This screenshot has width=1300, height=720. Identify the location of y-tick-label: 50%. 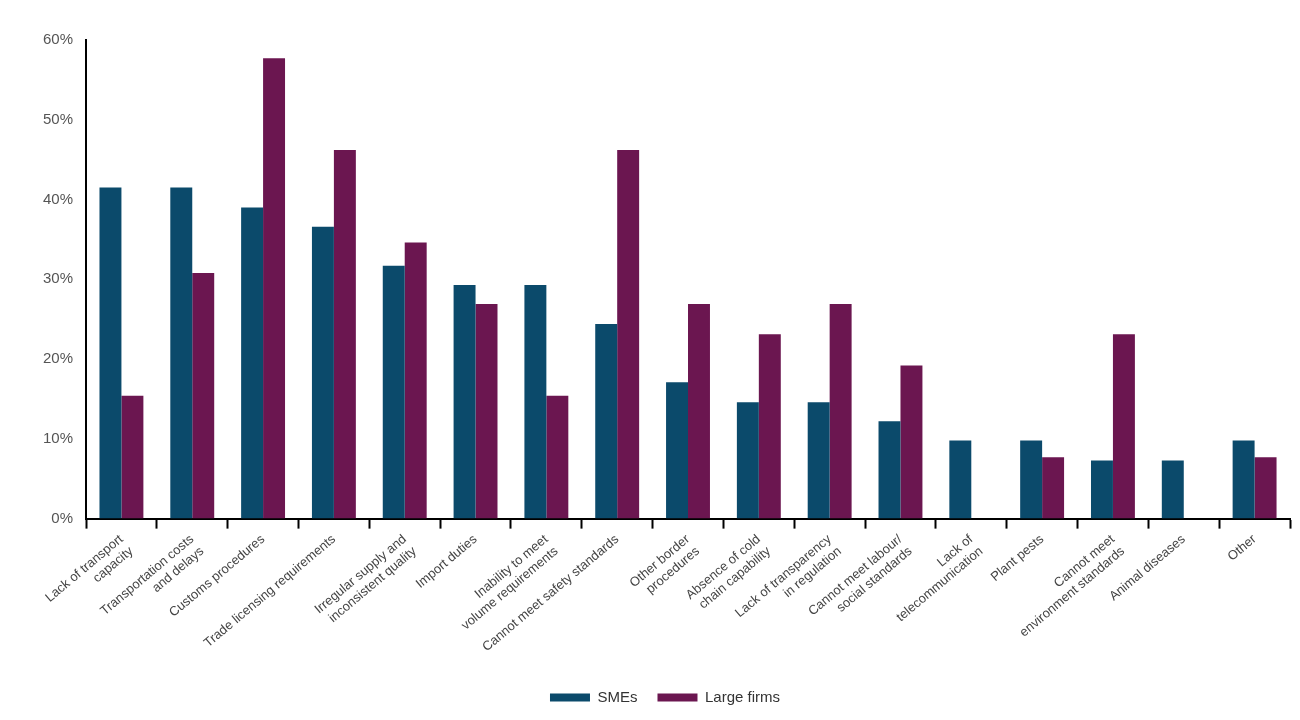
(58, 118).